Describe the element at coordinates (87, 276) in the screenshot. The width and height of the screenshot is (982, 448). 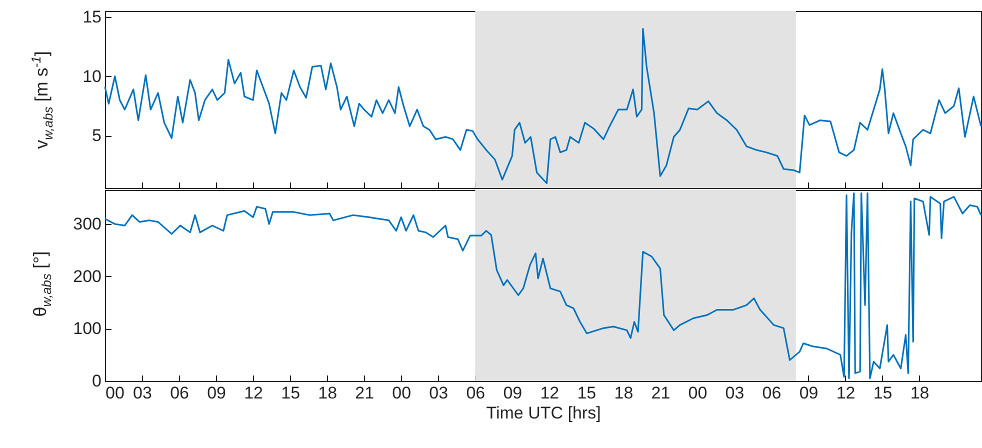
I see `y-tick-label: 200` at that location.